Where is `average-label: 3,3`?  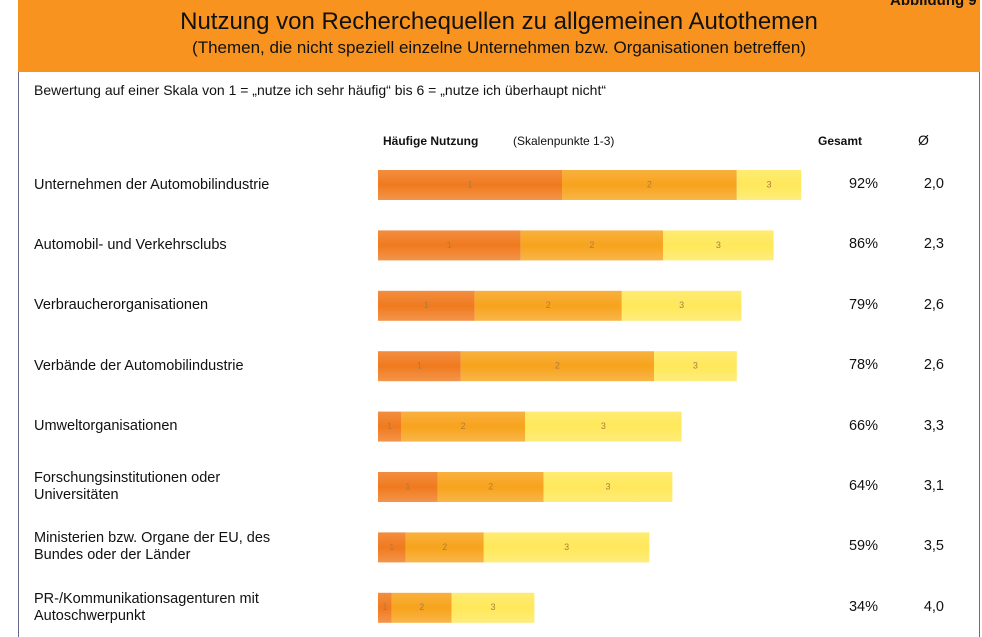 average-label: 3,3 is located at coordinates (933, 425).